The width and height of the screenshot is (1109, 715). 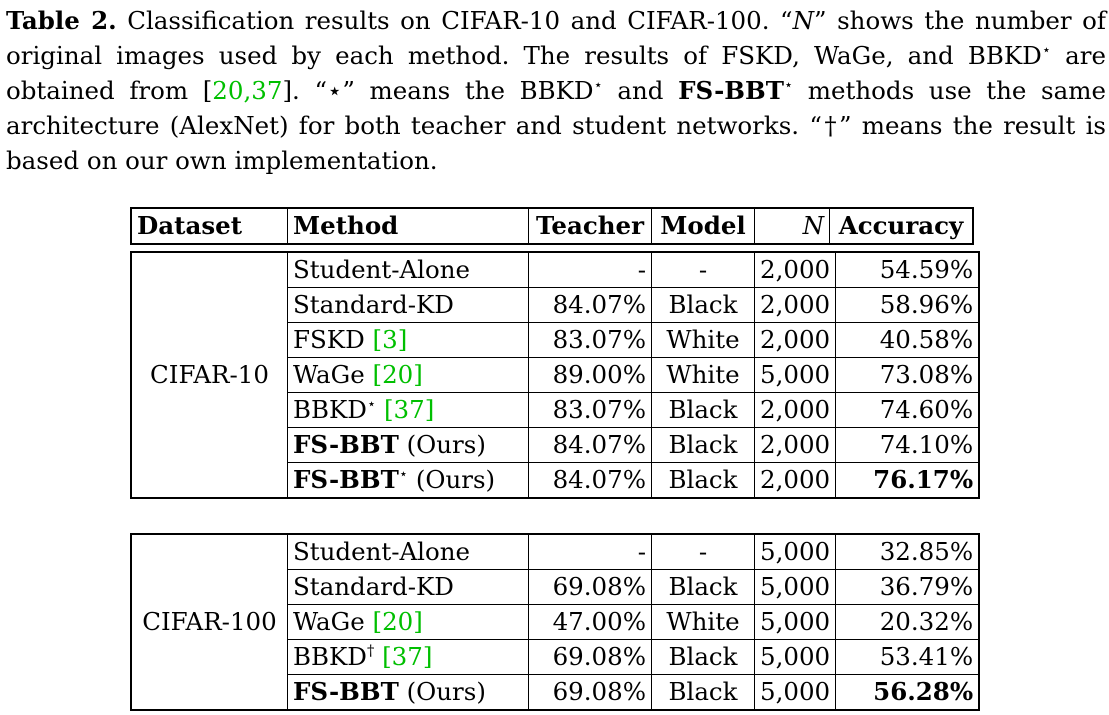 I want to click on caption-label: Table 2., so click(x=61, y=20).